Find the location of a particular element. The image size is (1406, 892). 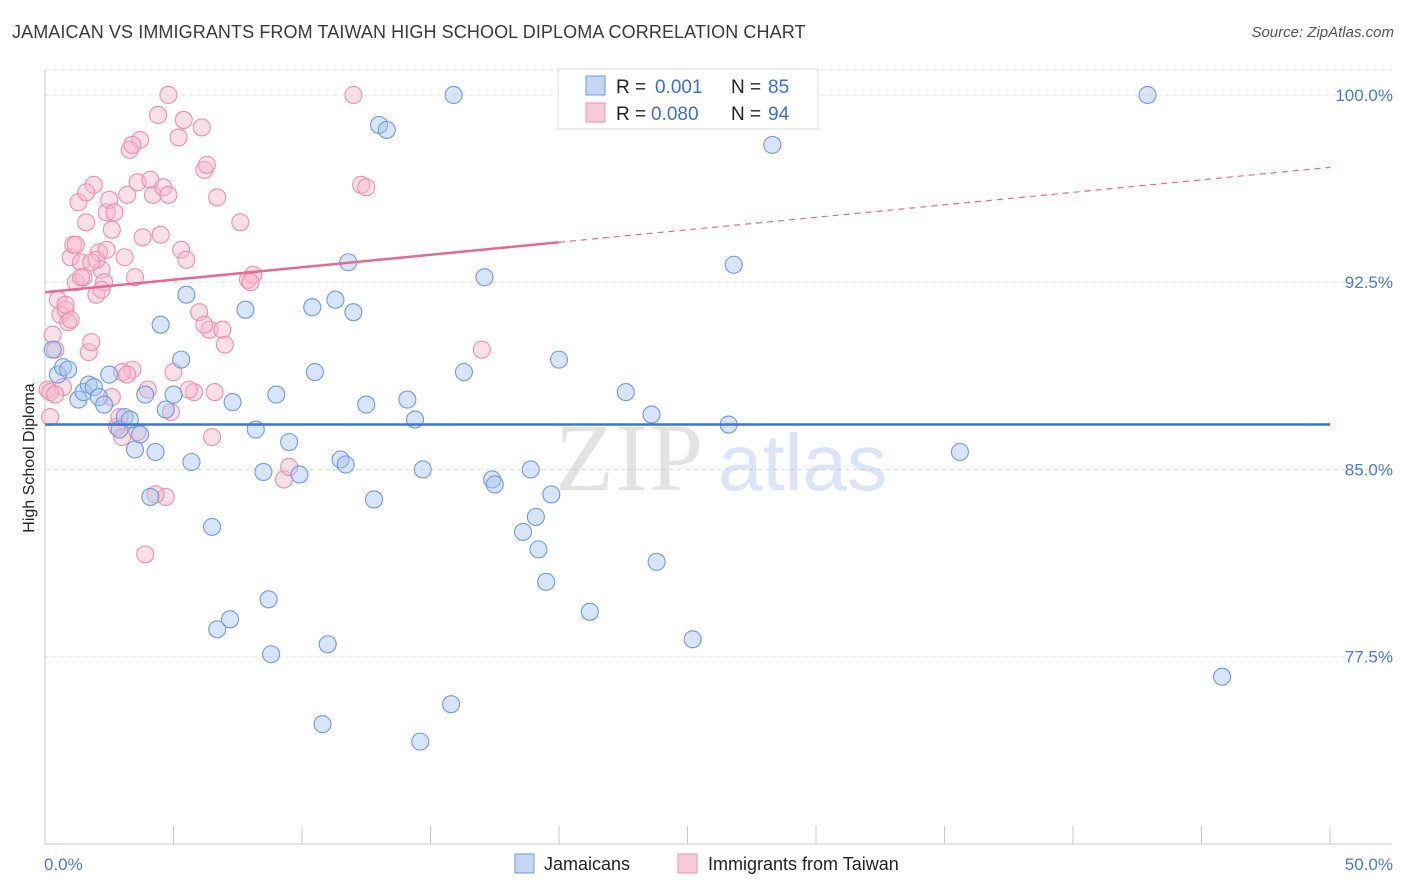

legend-n-value-2: 94 is located at coordinates (779, 114).